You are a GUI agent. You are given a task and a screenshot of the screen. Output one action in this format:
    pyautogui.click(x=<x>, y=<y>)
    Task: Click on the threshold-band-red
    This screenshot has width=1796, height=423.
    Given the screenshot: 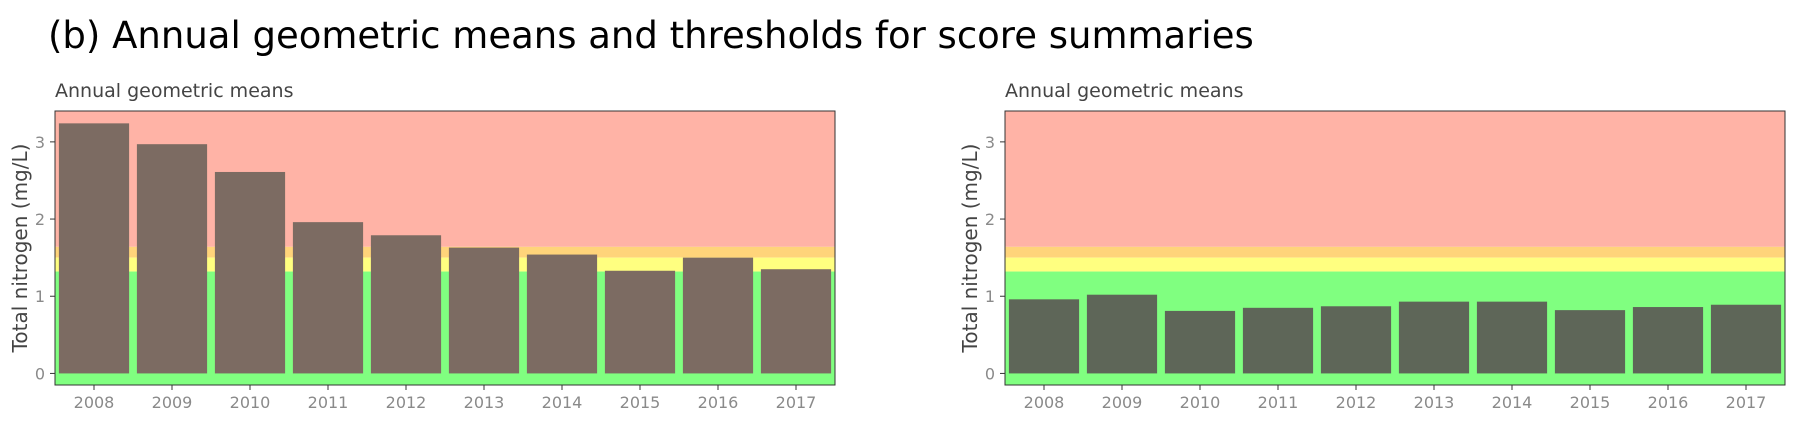 What is the action you would take?
    pyautogui.click(x=1395, y=179)
    